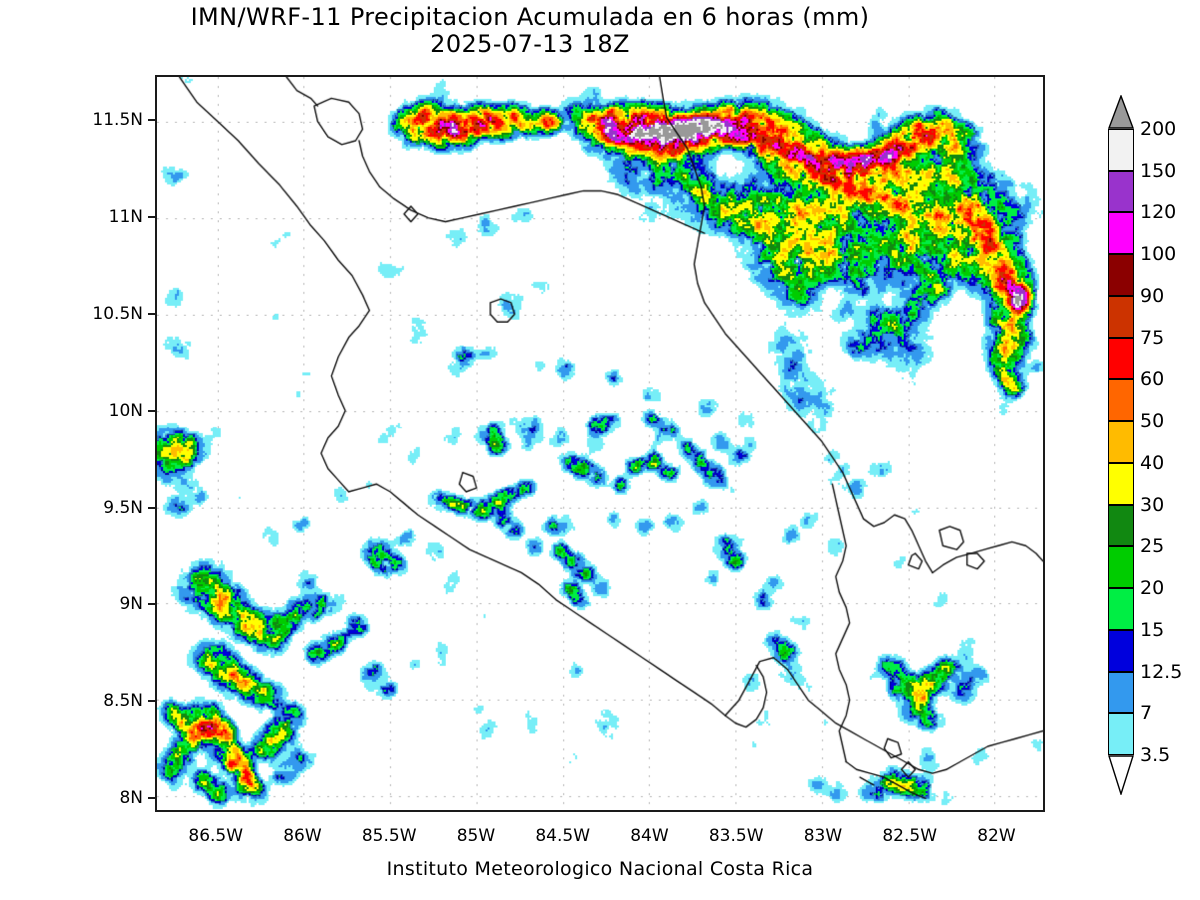  I want to click on x-axis-tick-label: 83W, so click(823, 836).